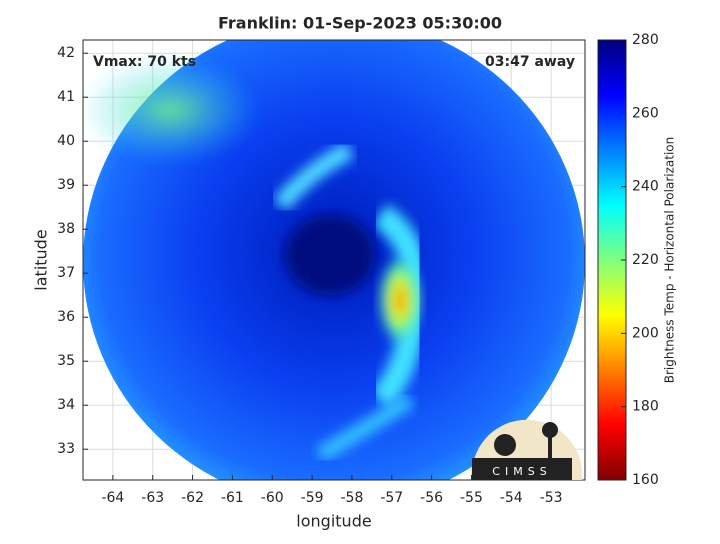  I want to click on y-tick-label: 39, so click(66, 185).